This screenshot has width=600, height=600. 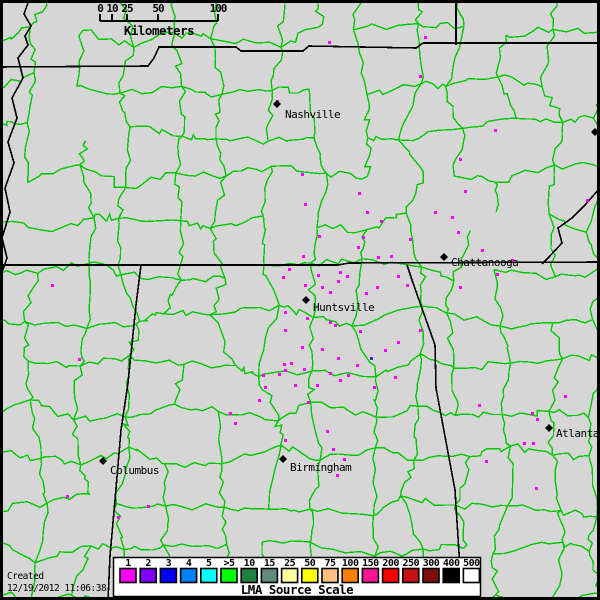 What do you see at coordinates (577, 433) in the screenshot?
I see `city-label: Atlanta` at bounding box center [577, 433].